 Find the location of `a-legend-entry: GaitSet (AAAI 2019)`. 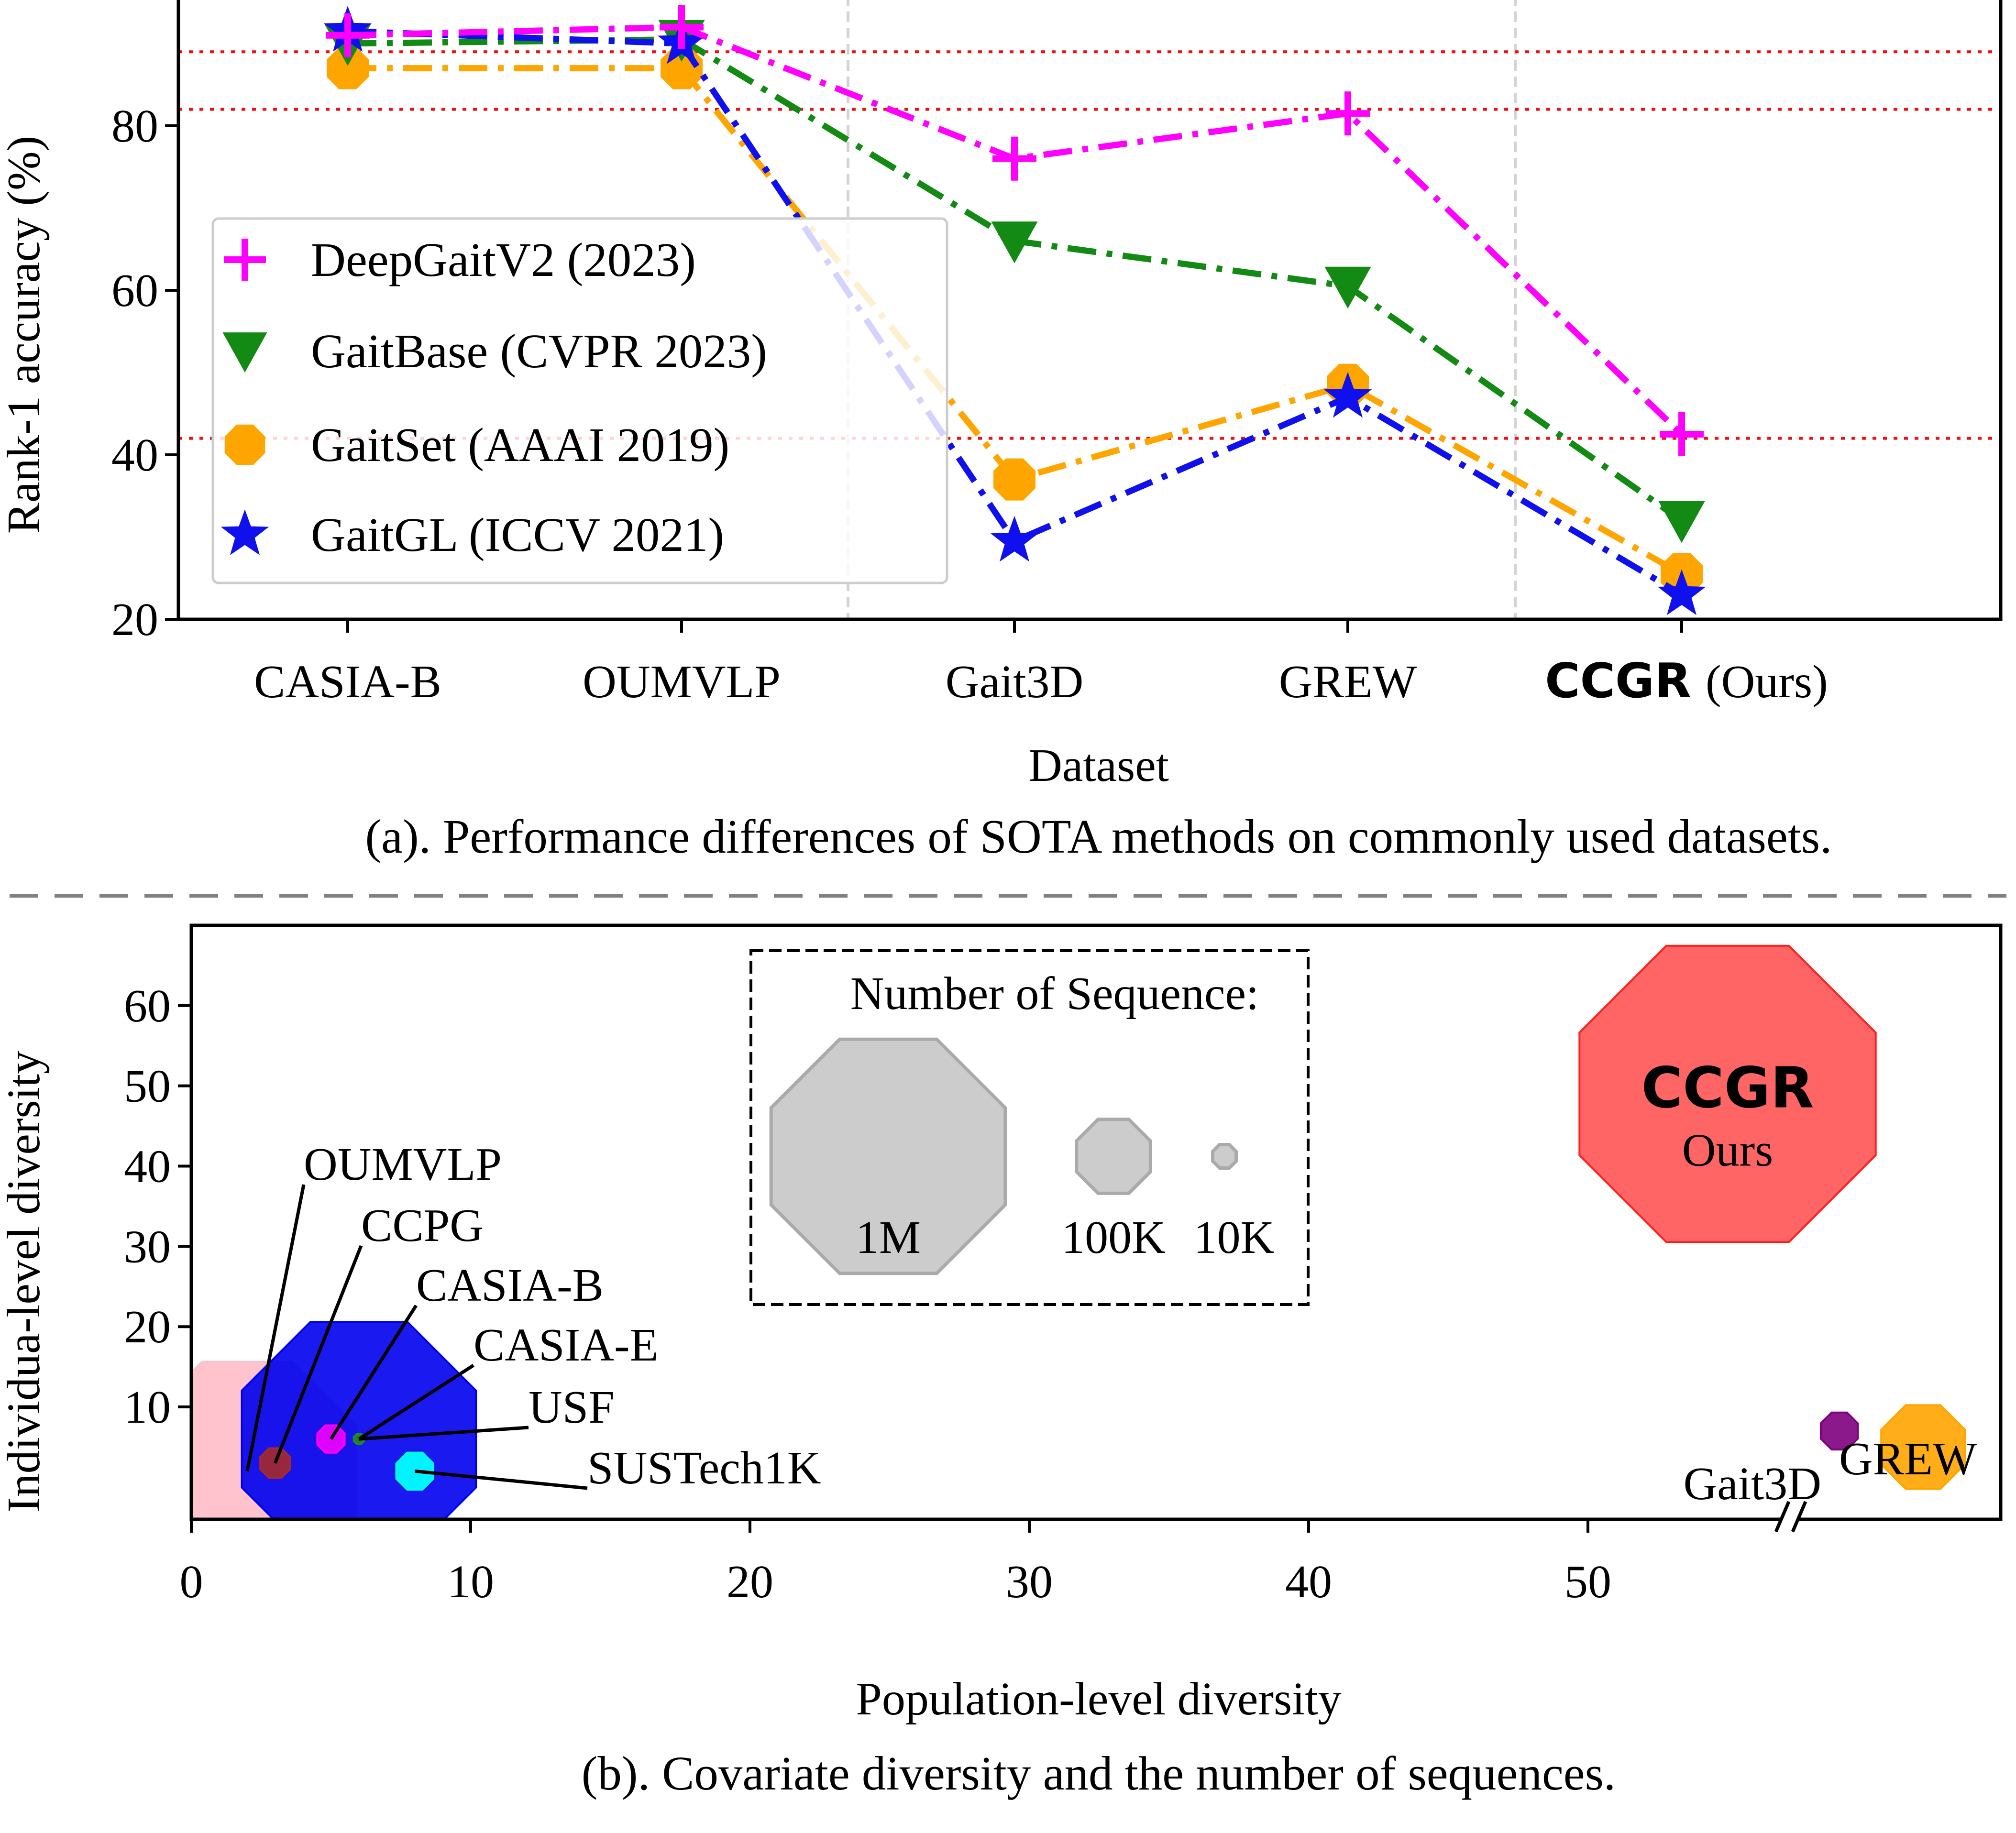

a-legend-entry: GaitSet (AAAI 2019) is located at coordinates (476, 445).